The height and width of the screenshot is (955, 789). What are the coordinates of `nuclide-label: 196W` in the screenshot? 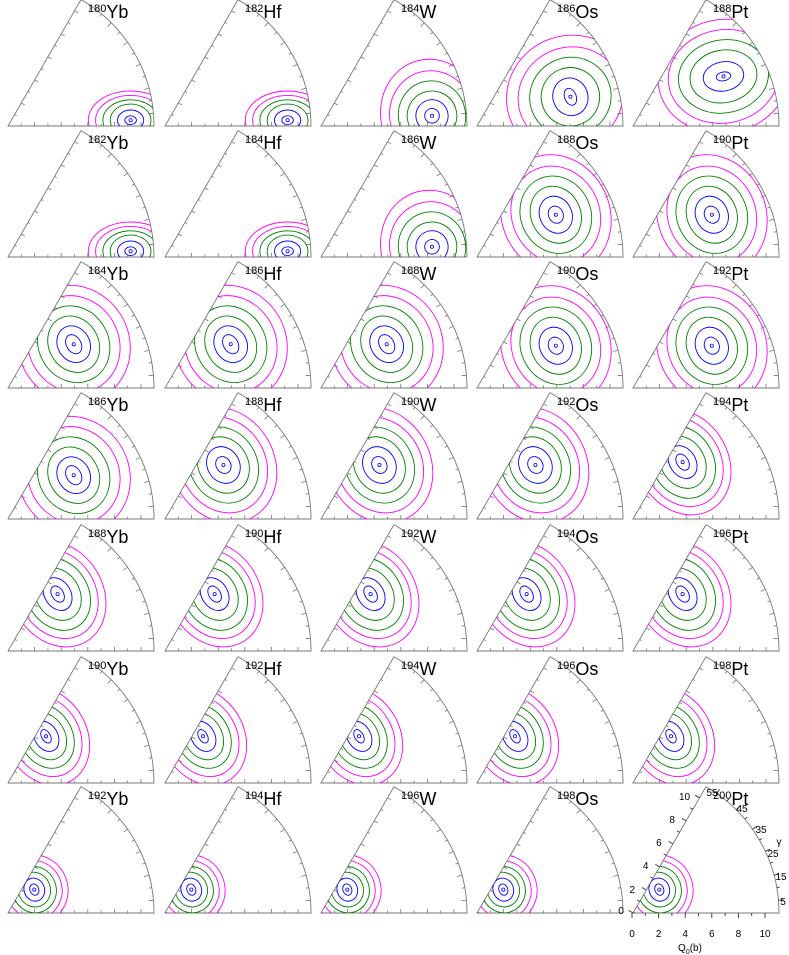 It's located at (418, 799).